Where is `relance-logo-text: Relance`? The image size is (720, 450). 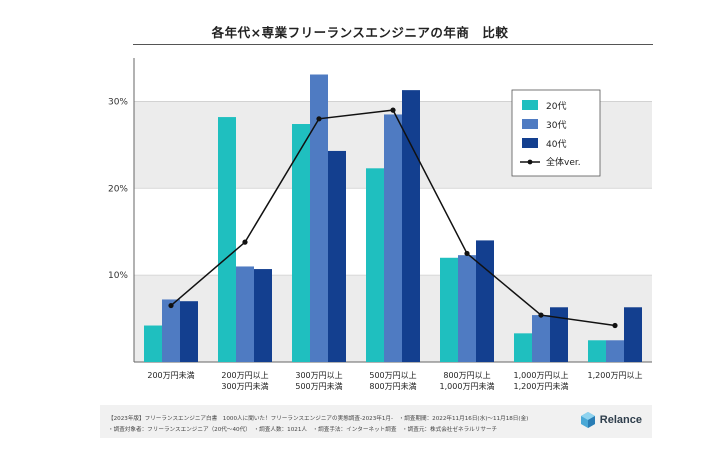 relance-logo-text: Relance is located at coordinates (620, 420).